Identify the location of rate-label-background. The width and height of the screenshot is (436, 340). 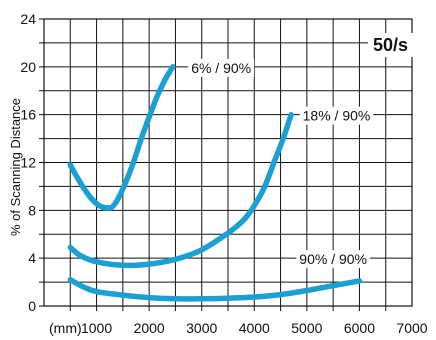
(390, 45).